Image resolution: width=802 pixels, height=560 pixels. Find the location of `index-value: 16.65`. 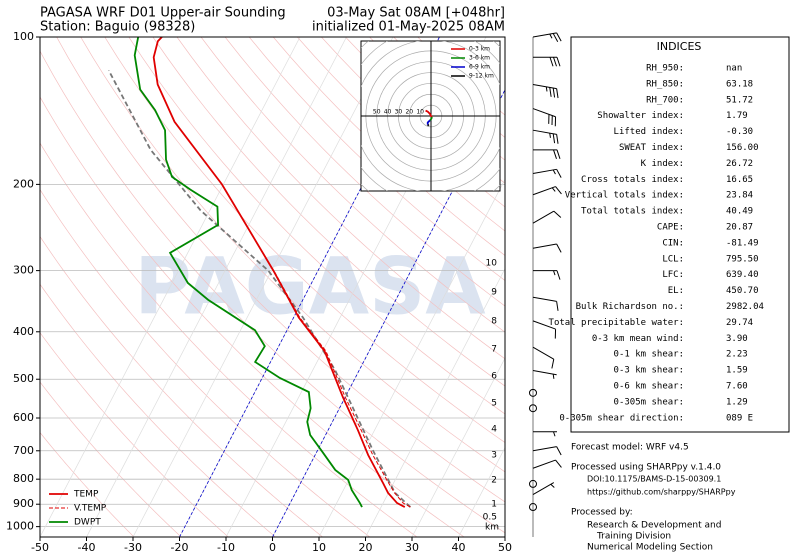

index-value: 16.65 is located at coordinates (739, 180).